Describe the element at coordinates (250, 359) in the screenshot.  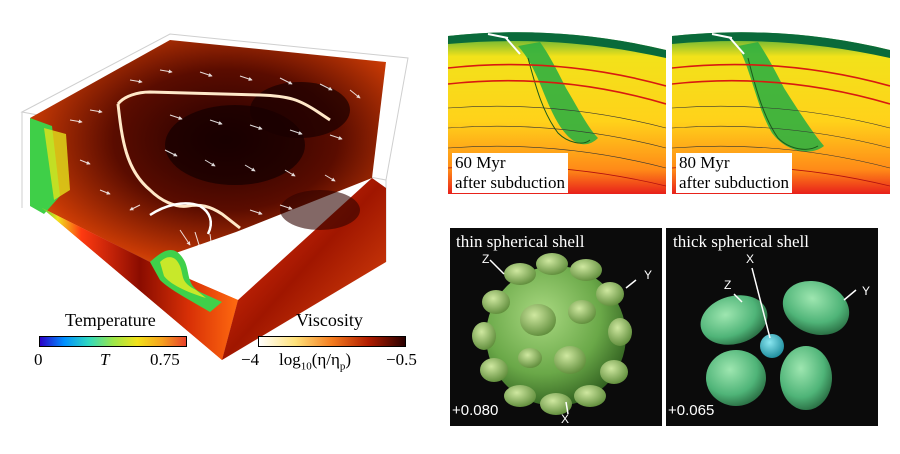
I see `viscosity-min: −4` at that location.